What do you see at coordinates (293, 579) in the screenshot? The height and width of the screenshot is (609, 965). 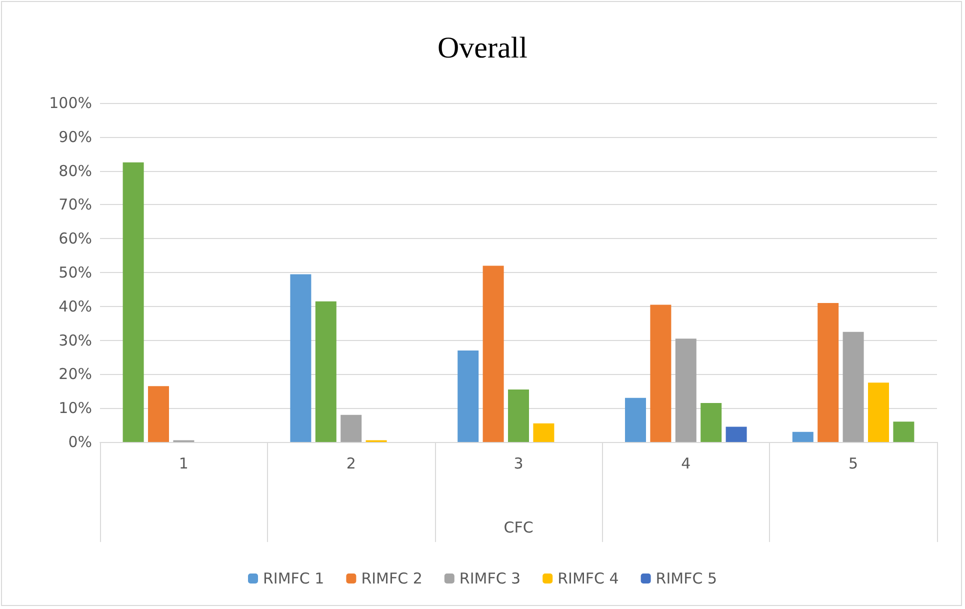 I see `legend-label: RIMFC 1` at bounding box center [293, 579].